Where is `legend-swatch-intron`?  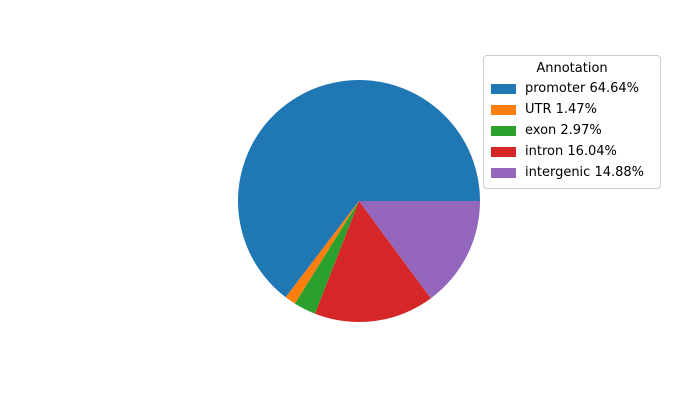
legend-swatch-intron is located at coordinates (503, 151).